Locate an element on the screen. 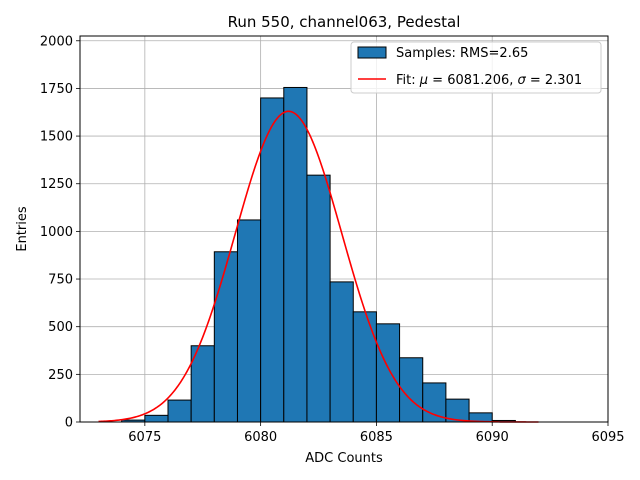 The height and width of the screenshot is (480, 640). legend-swatch-samples is located at coordinates (372, 52).